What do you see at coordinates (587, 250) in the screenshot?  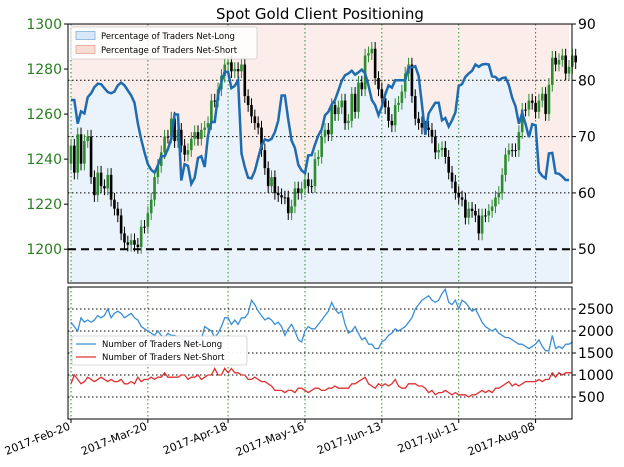 I see `right-tick-label-50: 50` at bounding box center [587, 250].